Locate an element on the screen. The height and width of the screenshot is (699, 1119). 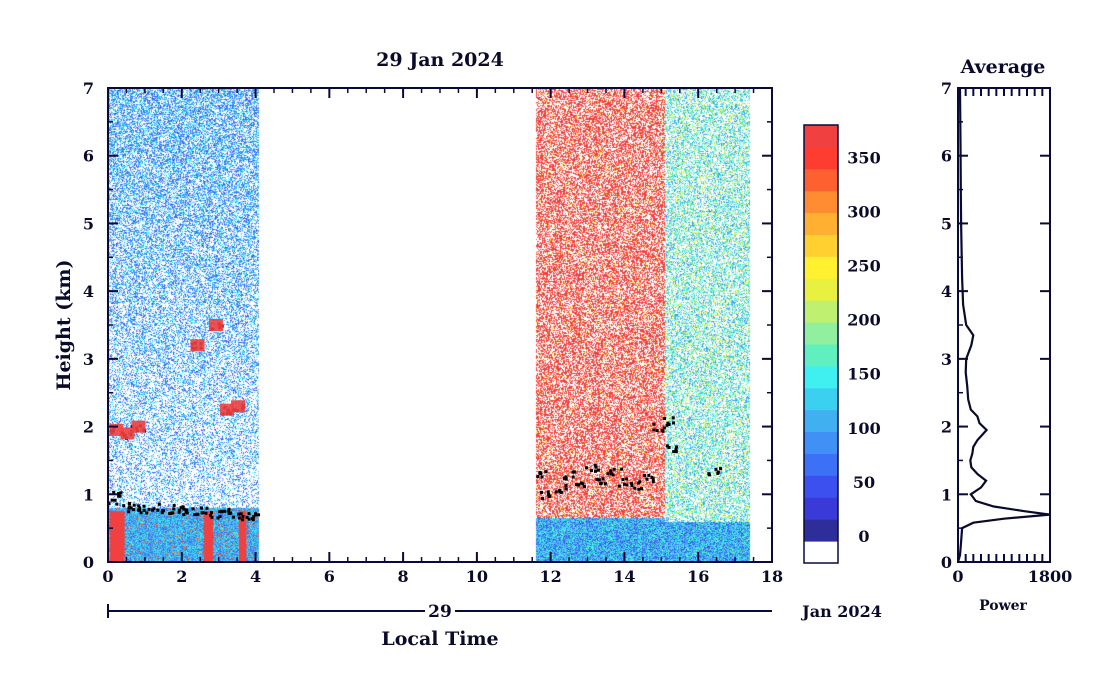
colorbar-tick-label: 300 is located at coordinates (863, 212).